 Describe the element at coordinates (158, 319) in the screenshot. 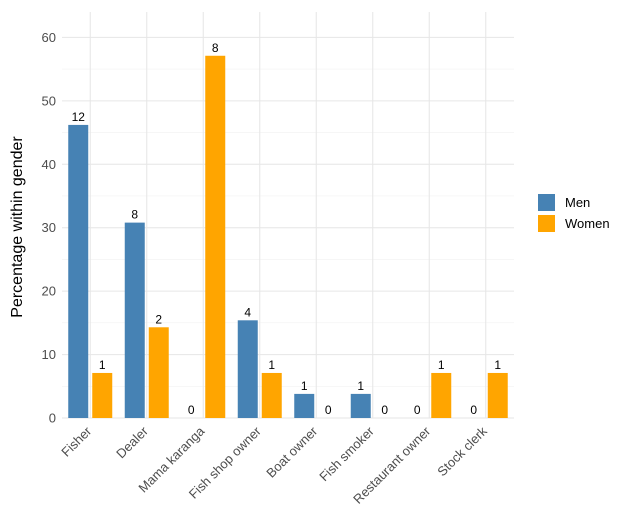

I see `data-label: 2` at that location.